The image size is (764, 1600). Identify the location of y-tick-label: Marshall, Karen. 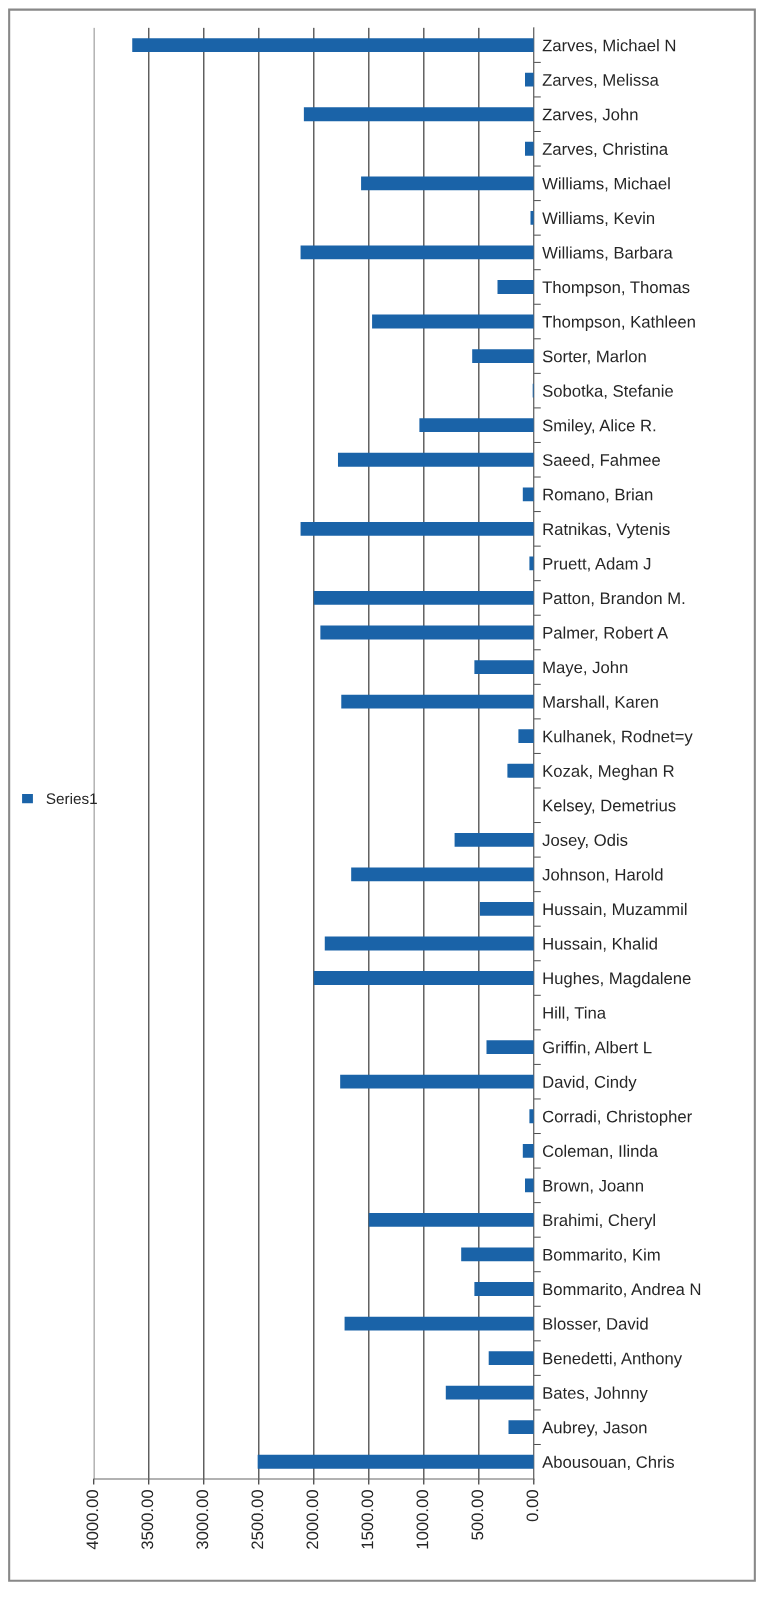
(600, 702).